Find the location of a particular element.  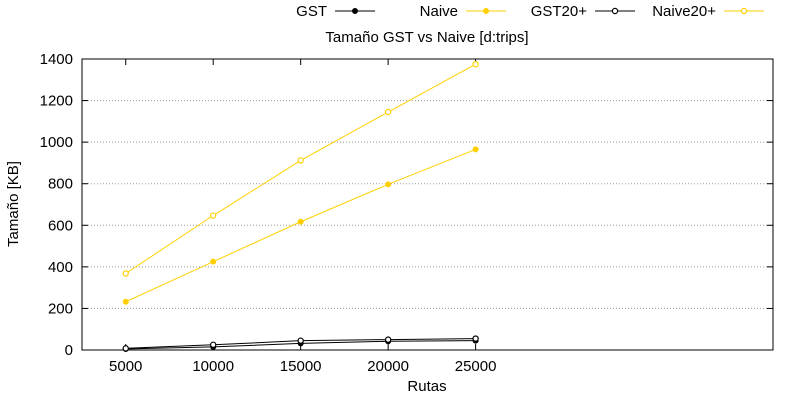

y-tick-label: 1200 is located at coordinates (56, 101).